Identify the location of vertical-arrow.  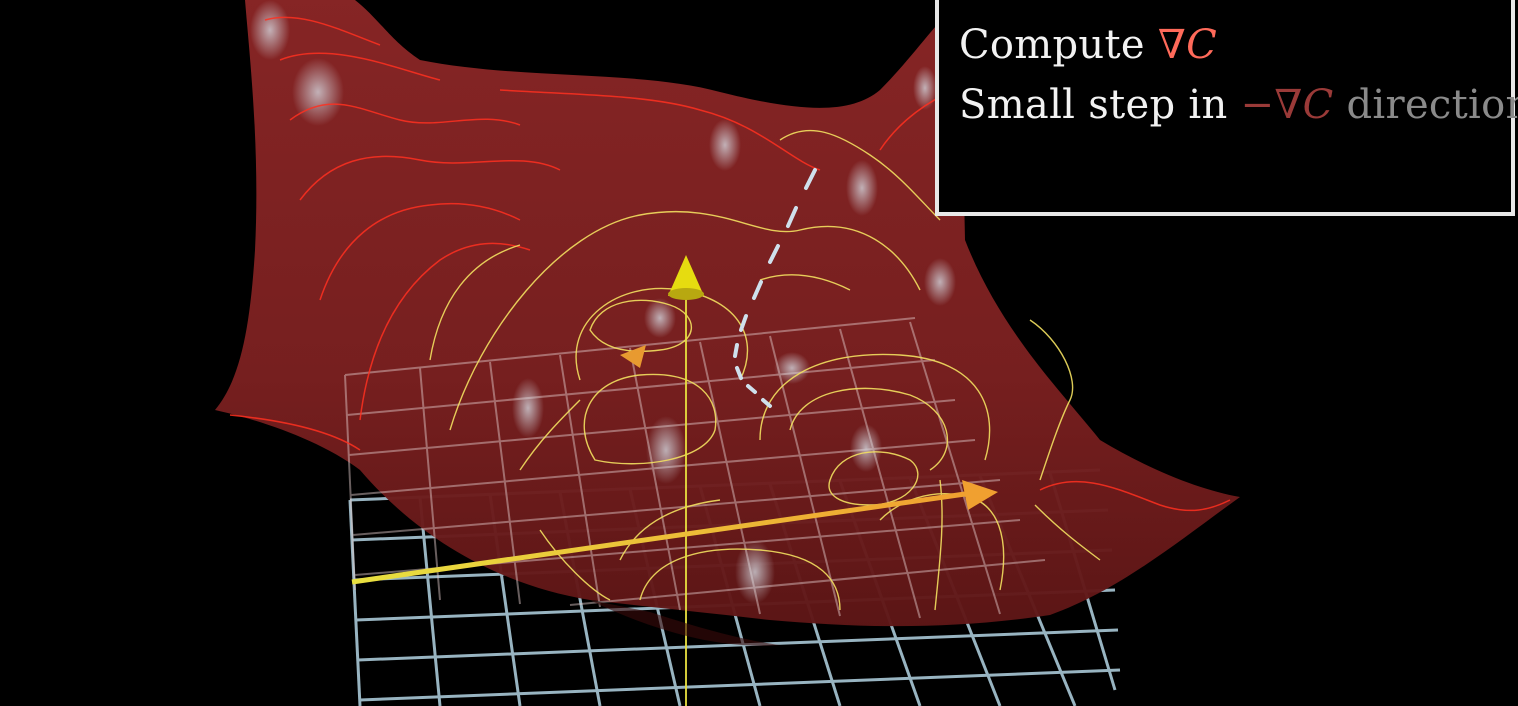
(686, 480).